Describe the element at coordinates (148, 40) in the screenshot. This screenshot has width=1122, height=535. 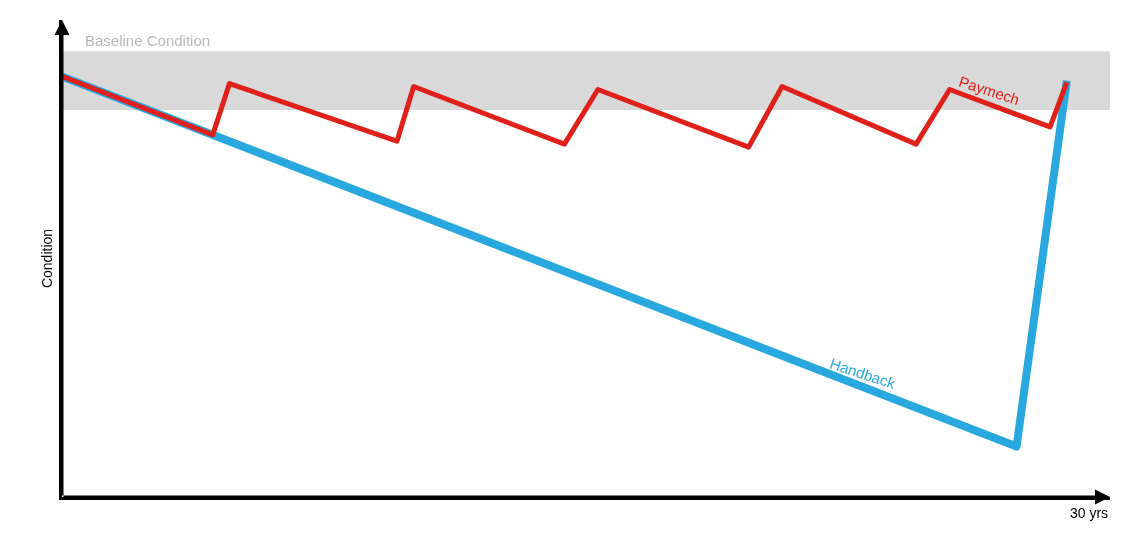
I see `band-label: Baseline Condition` at that location.